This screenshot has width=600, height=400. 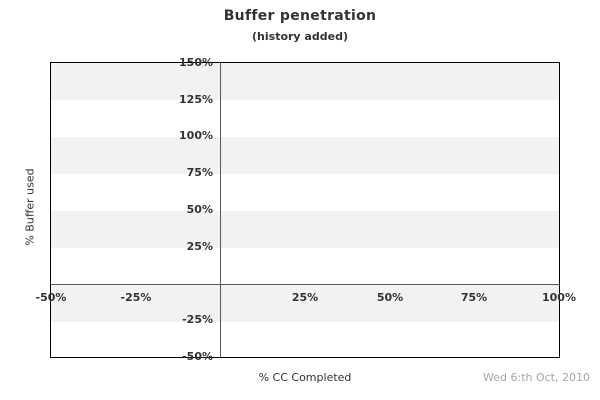 I want to click on y-zero-axis-line, so click(x=305, y=284).